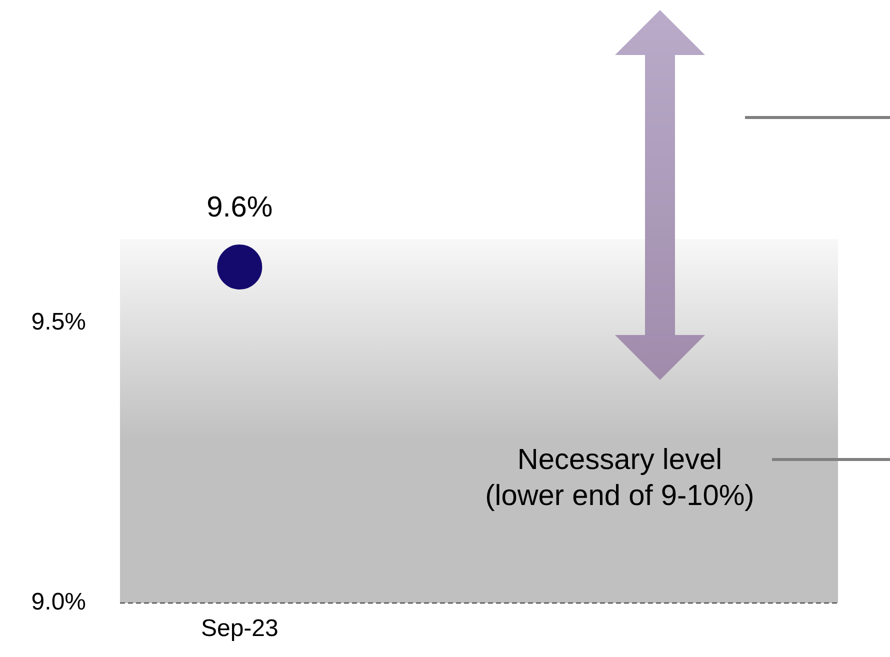 The width and height of the screenshot is (890, 657). What do you see at coordinates (239, 628) in the screenshot?
I see `x-tick-label: Sep-23` at bounding box center [239, 628].